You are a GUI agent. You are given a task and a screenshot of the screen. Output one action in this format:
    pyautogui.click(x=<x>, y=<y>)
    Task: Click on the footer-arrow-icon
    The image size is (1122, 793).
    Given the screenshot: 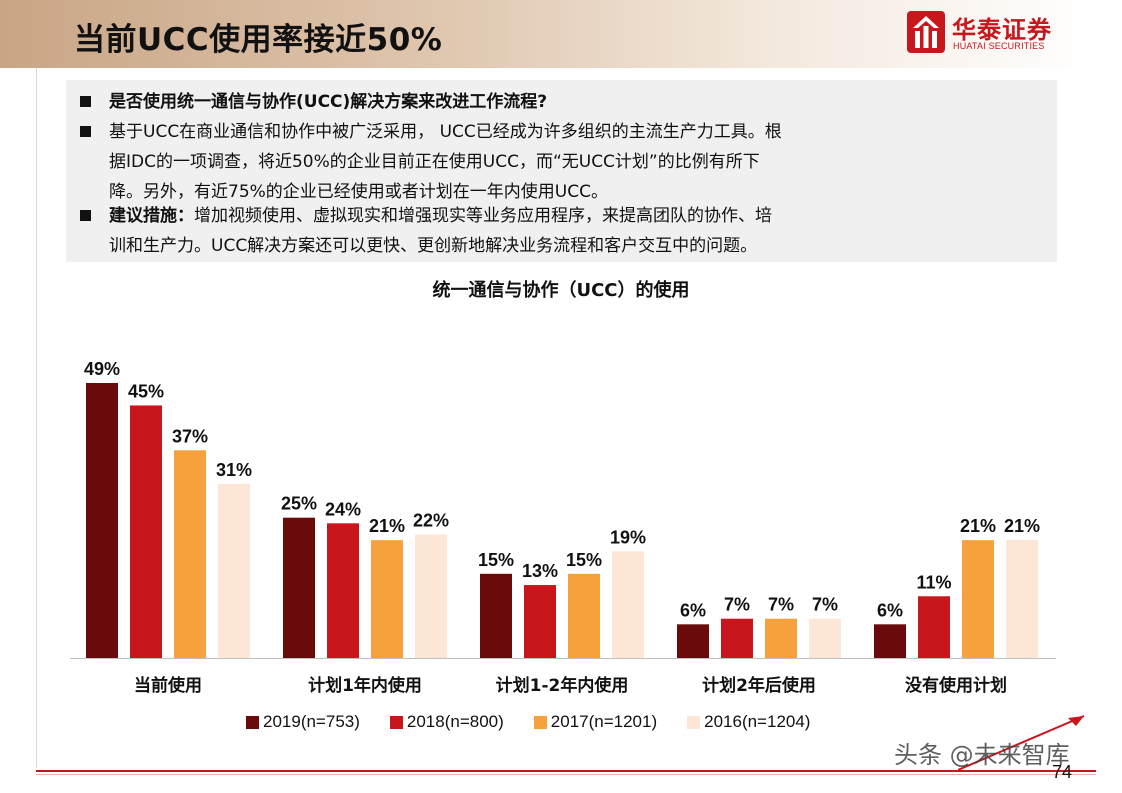 What is the action you would take?
    pyautogui.click(x=1021, y=743)
    